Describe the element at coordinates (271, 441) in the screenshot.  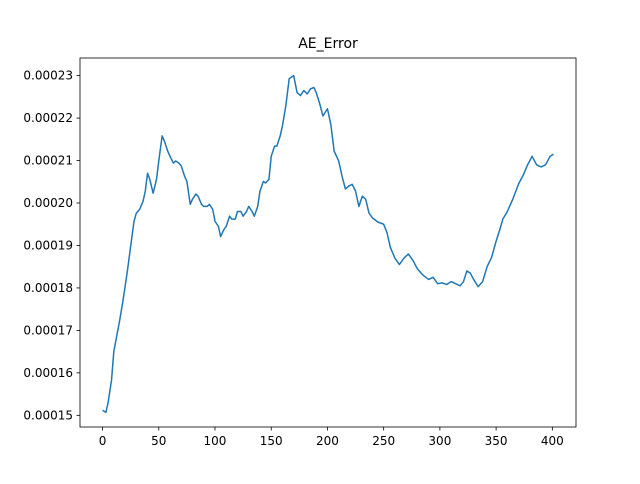
I see `x-tick-label: 150` at that location.